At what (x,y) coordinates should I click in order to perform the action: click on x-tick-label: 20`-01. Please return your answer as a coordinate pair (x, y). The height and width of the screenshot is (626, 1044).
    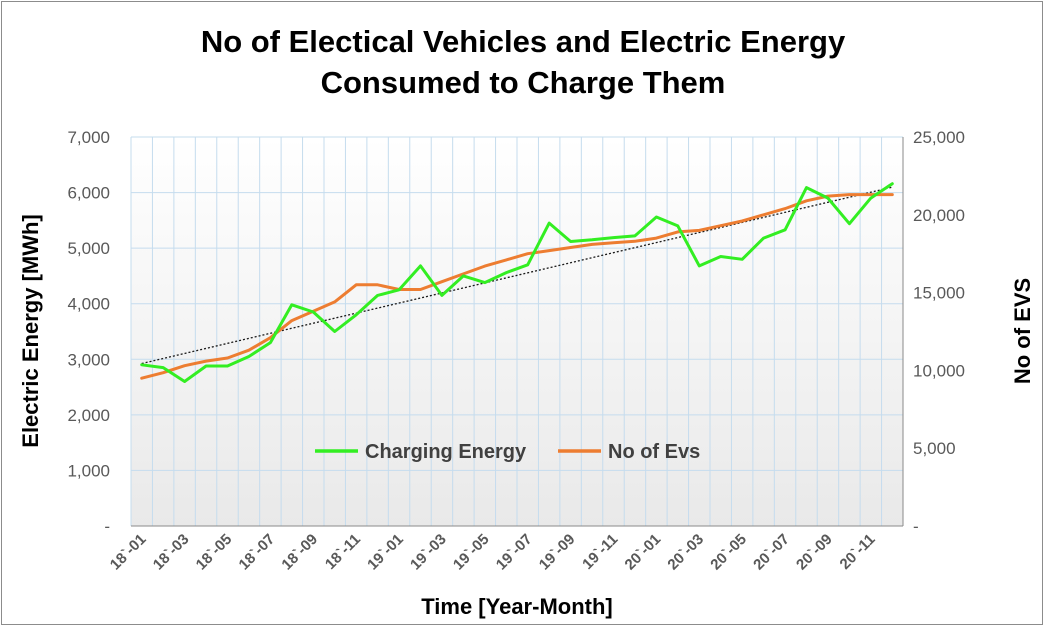
    Looking at the image, I should click on (643, 552).